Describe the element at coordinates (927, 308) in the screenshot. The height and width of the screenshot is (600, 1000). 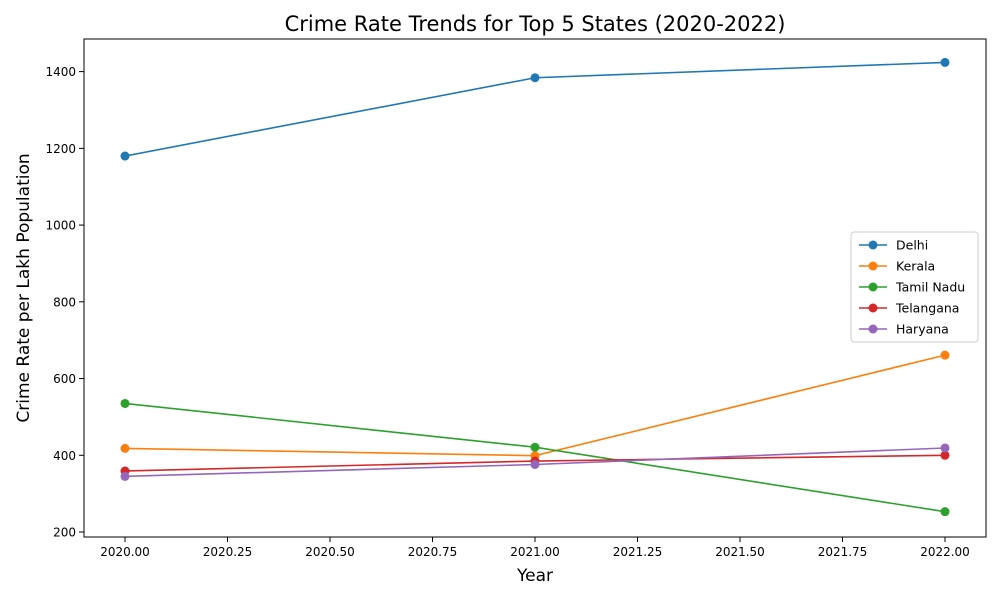
I see `legend-label-telangana: Telangana` at that location.